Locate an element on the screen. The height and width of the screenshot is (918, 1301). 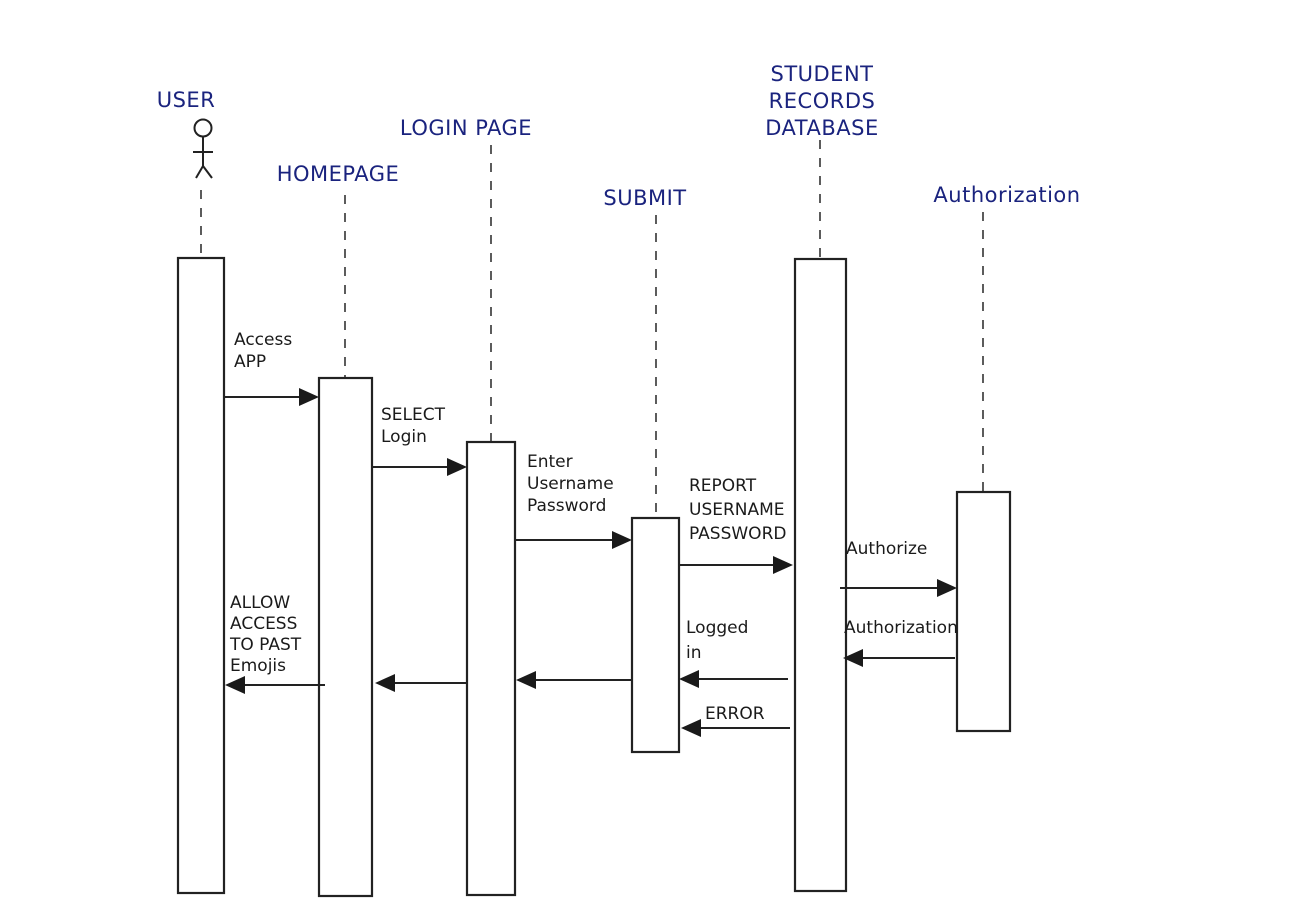
message-label-select-login: Login is located at coordinates (404, 437).